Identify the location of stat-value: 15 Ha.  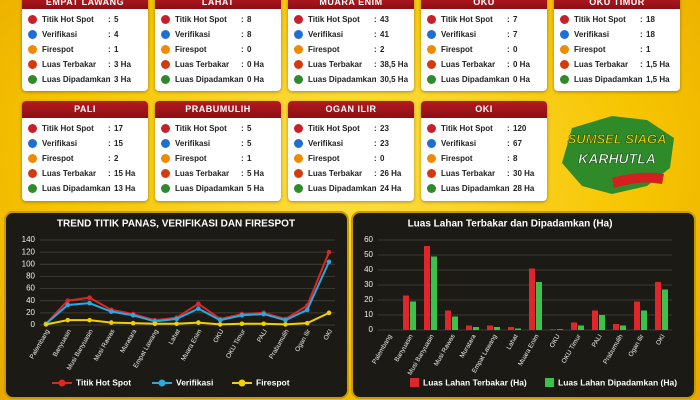
(125, 173).